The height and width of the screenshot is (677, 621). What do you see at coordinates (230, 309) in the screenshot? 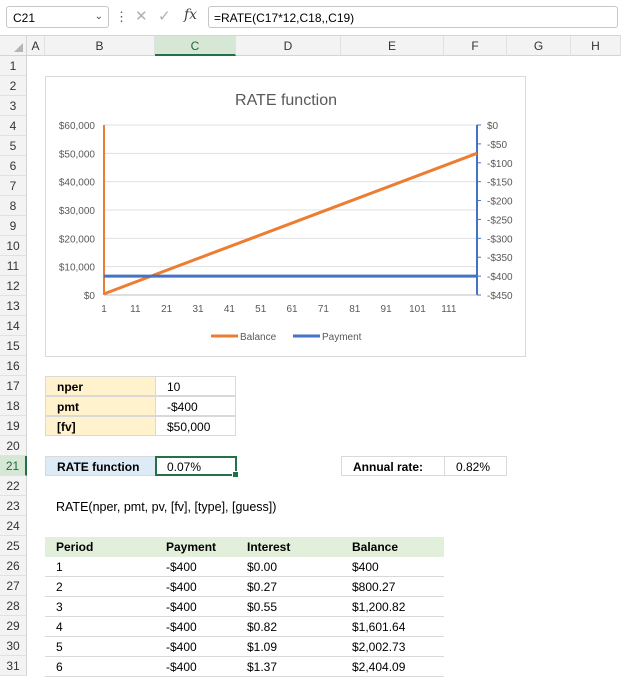
I see `x-tick-label: 41` at bounding box center [230, 309].